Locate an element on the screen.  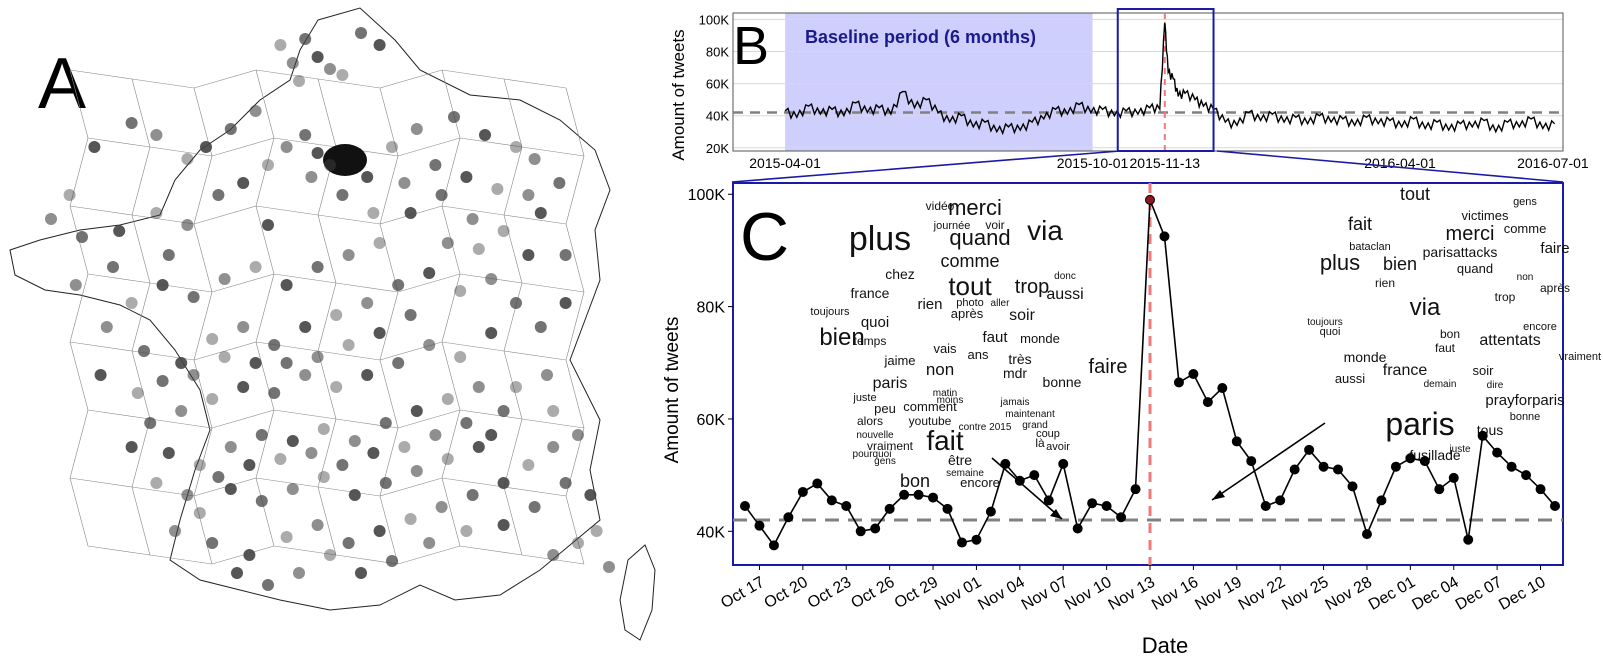
wordcloud-word: bonne is located at coordinates (1525, 417).